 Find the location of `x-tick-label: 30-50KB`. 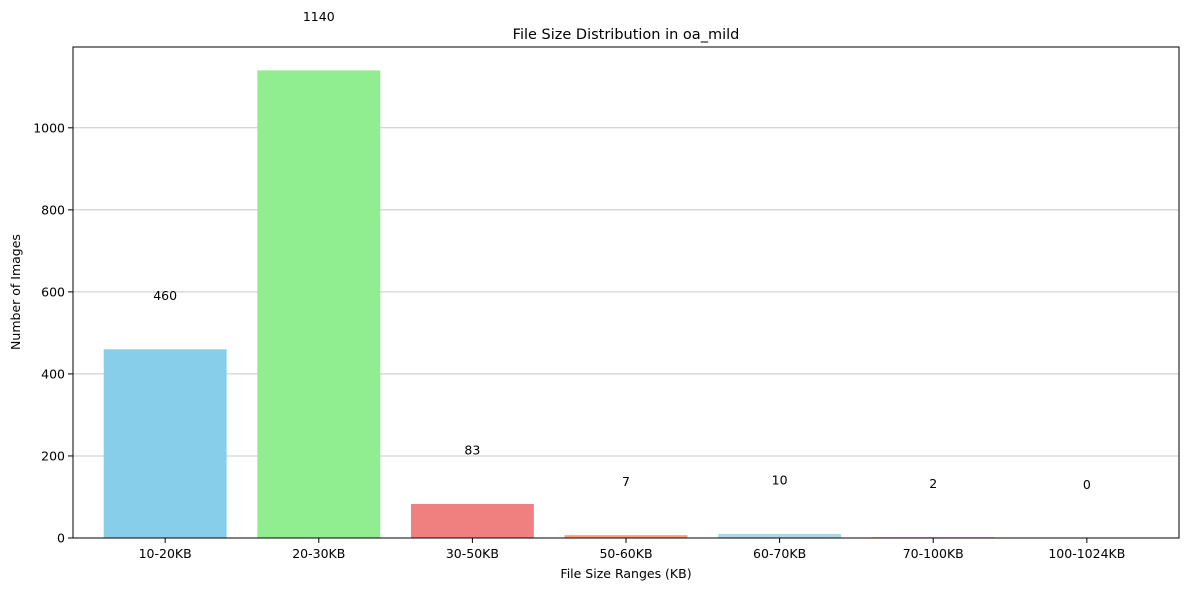

x-tick-label: 30-50KB is located at coordinates (472, 553).